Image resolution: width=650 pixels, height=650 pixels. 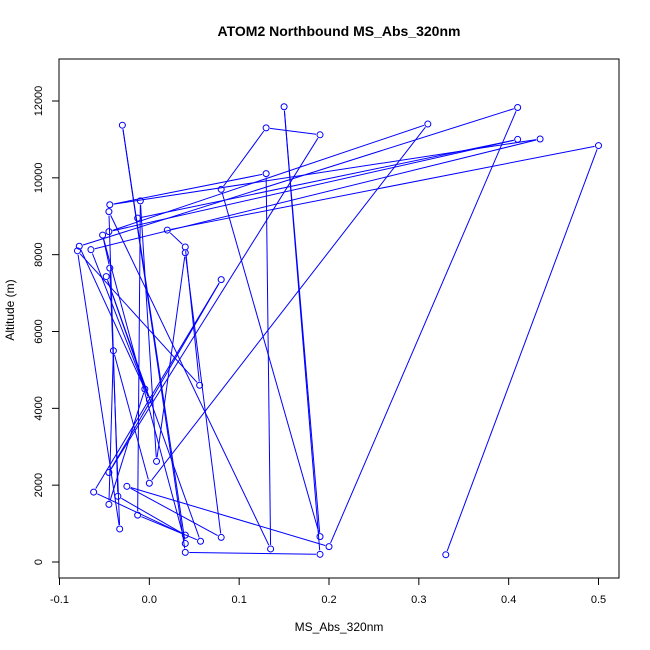 I want to click on chart-title: ATOM2 Northbound MS_Abs_320nm, so click(x=339, y=31).